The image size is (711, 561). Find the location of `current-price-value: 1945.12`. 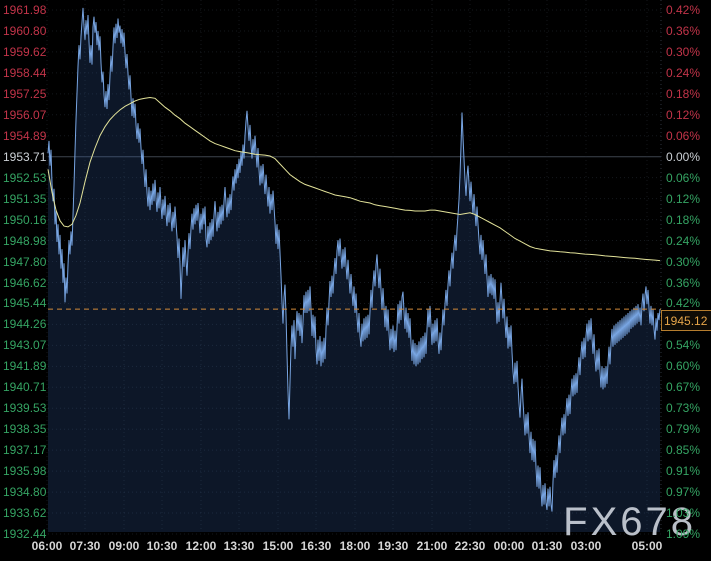

current-price-value: 1945.12 is located at coordinates (686, 320).